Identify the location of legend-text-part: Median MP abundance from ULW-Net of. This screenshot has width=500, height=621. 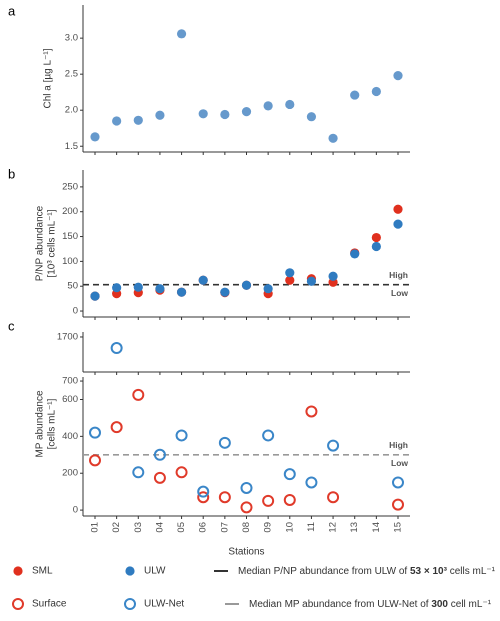
(340, 604).